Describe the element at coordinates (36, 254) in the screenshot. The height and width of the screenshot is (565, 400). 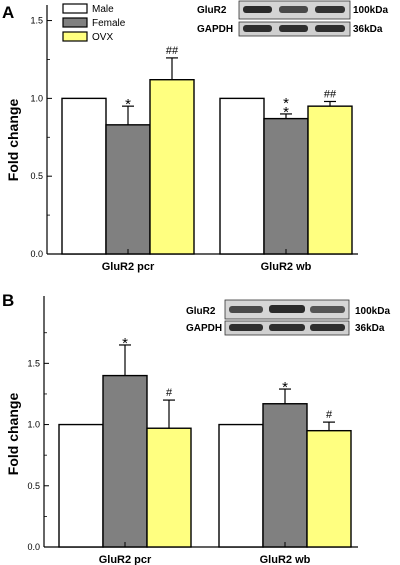
I see `y-tick-label-a: 0.0` at that location.